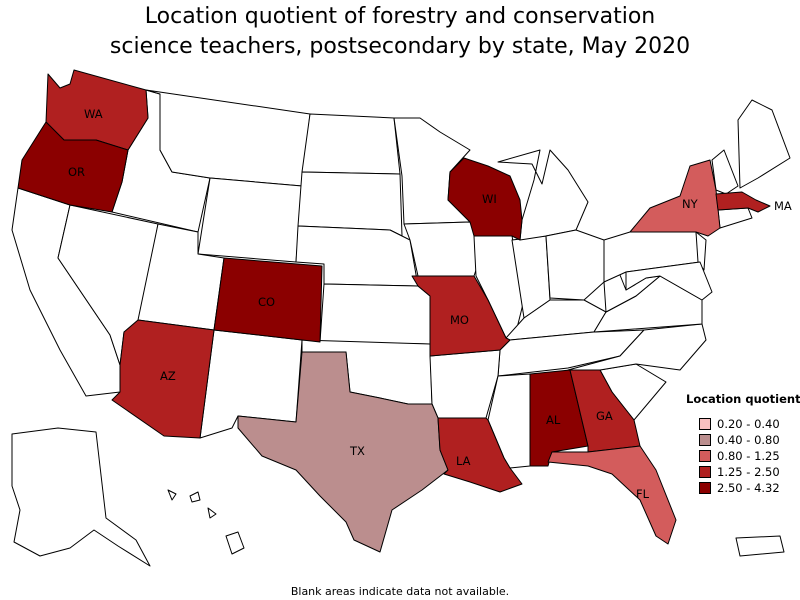 The width and height of the screenshot is (800, 600). What do you see at coordinates (206, 522) in the screenshot?
I see `state-hi` at bounding box center [206, 522].